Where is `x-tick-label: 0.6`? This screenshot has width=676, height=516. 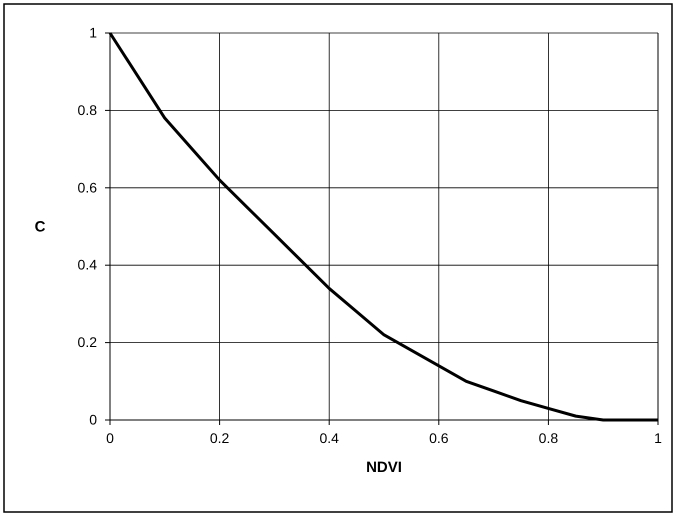
x-tick-label: 0.6 is located at coordinates (439, 438).